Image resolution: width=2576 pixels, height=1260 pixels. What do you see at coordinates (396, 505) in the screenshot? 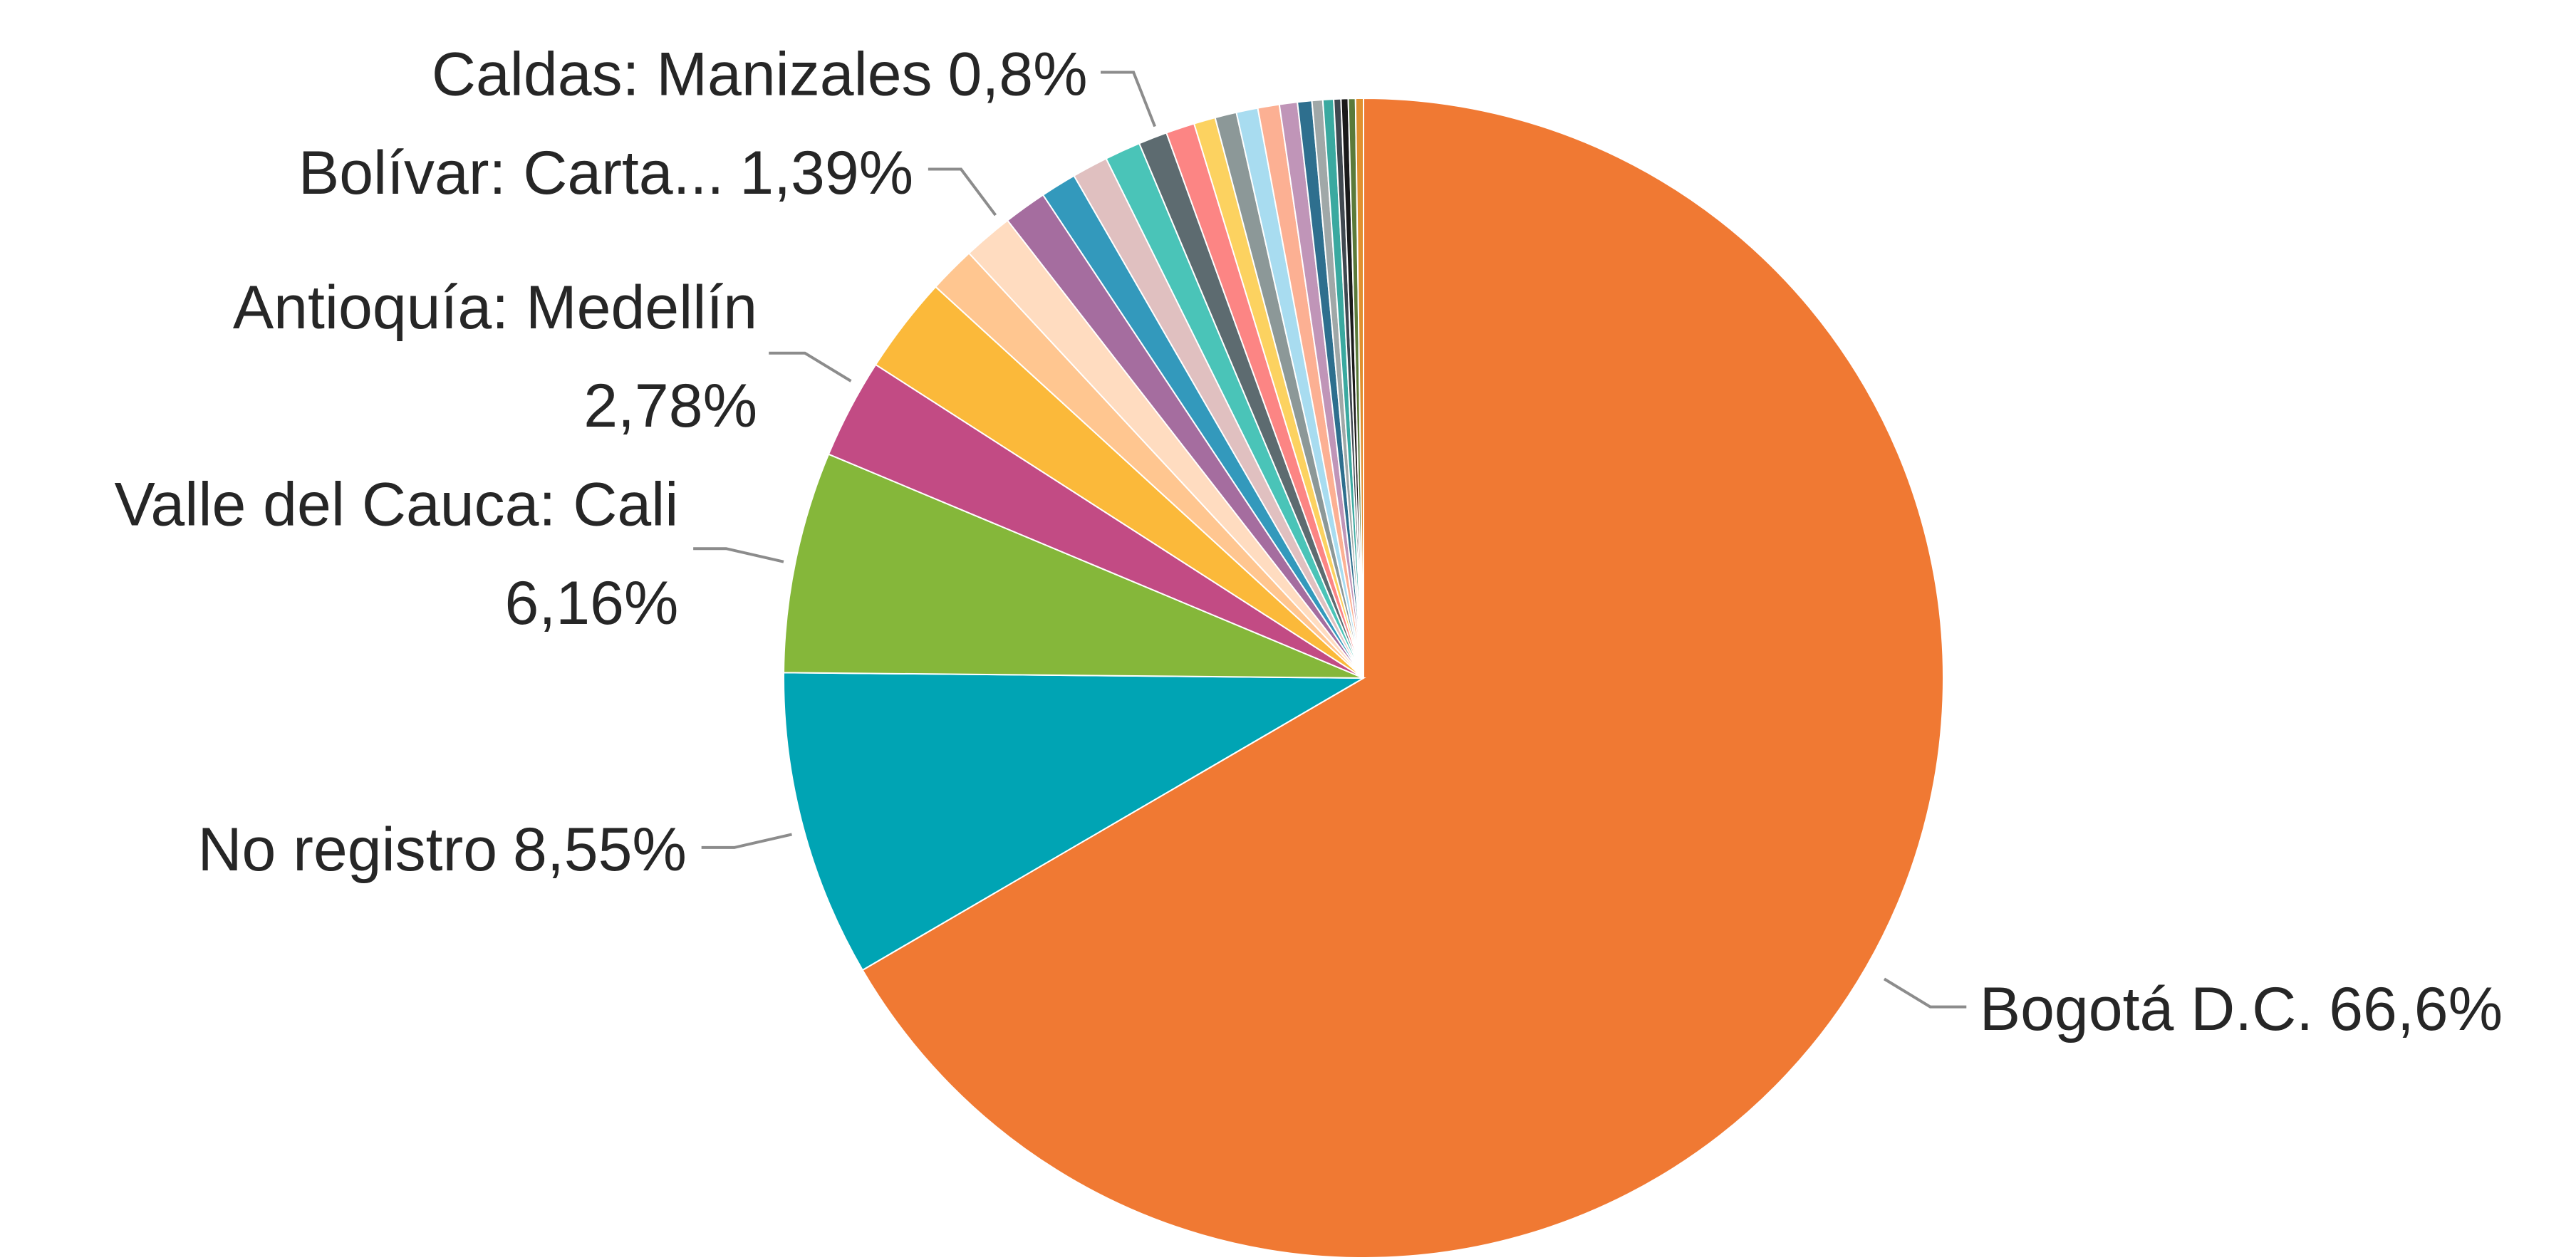
I see `category-label: Valle del Cauca: Cali` at bounding box center [396, 505].